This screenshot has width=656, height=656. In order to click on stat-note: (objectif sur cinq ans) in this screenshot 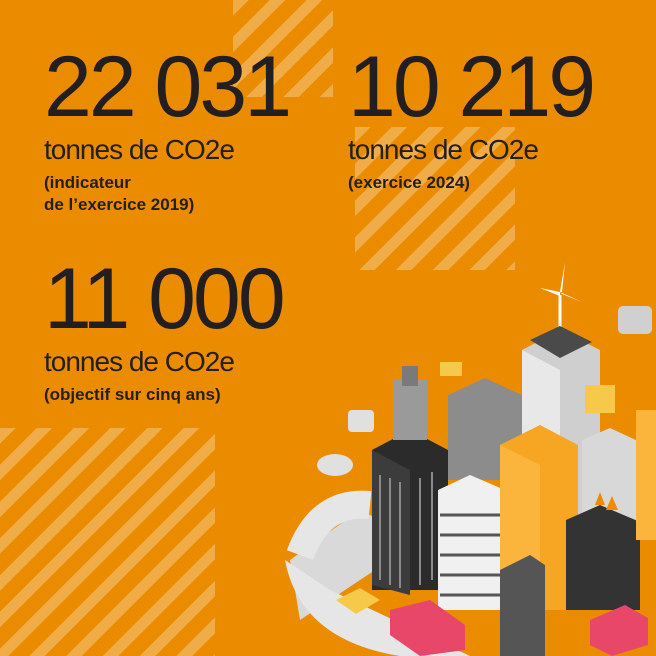, I will do `click(132, 394)`.